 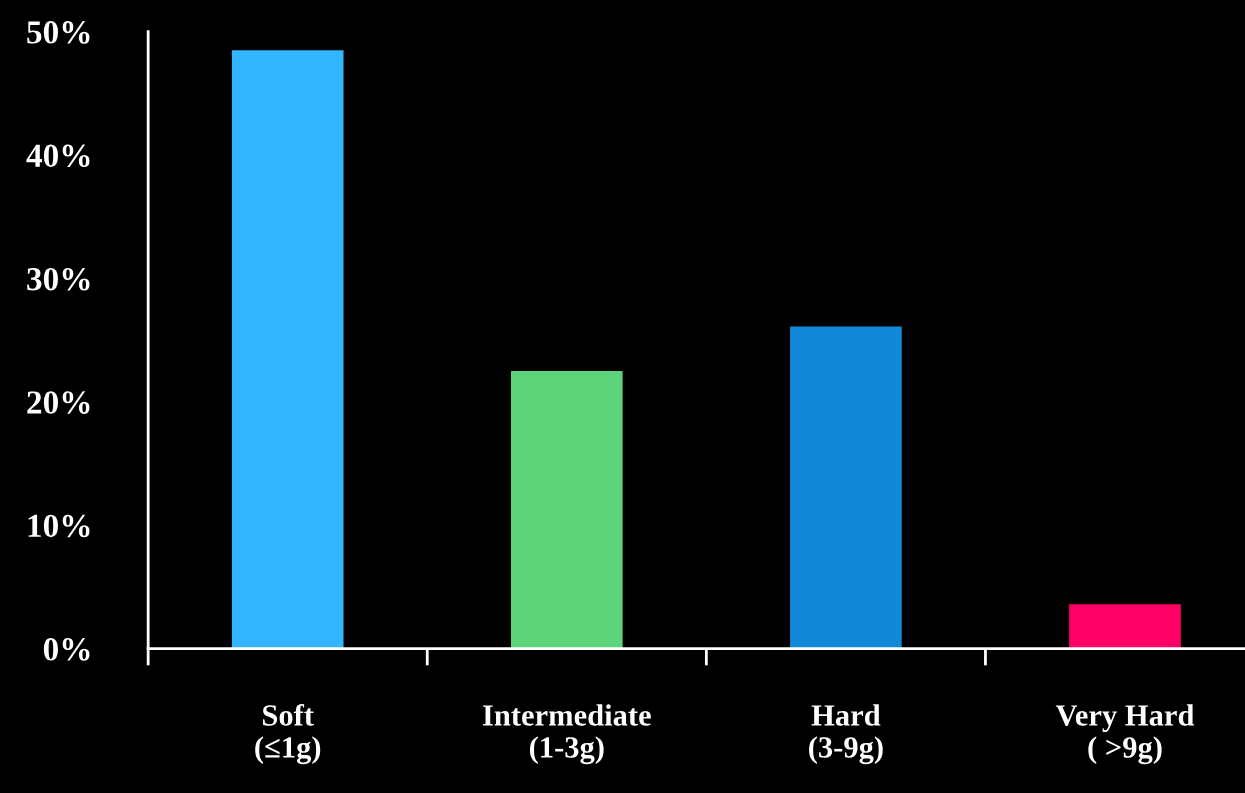 I want to click on y-tick-label: 20%, so click(x=58, y=402).